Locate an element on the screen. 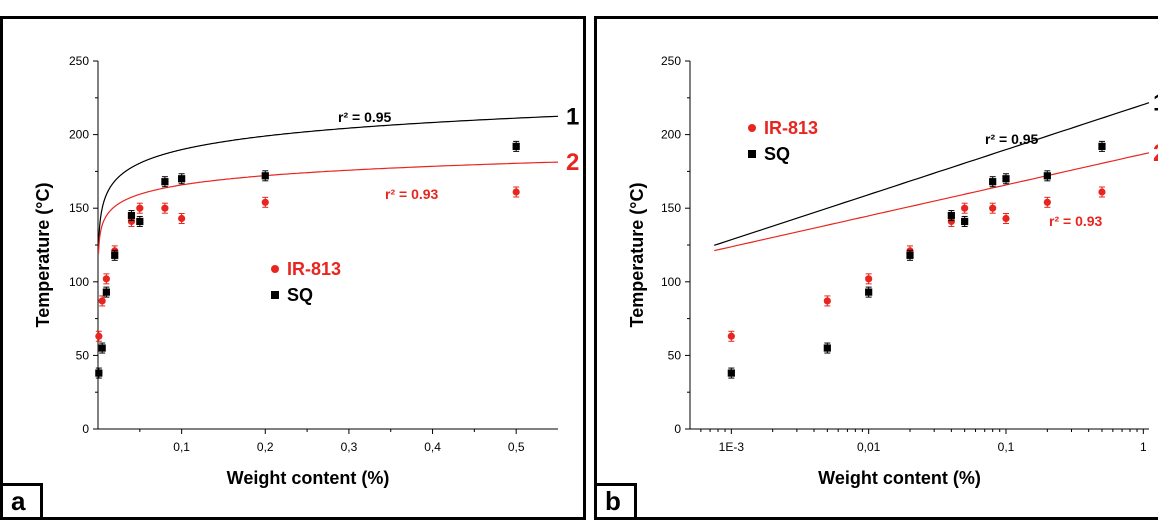  x-tick-label: 1E-3 is located at coordinates (732, 447).